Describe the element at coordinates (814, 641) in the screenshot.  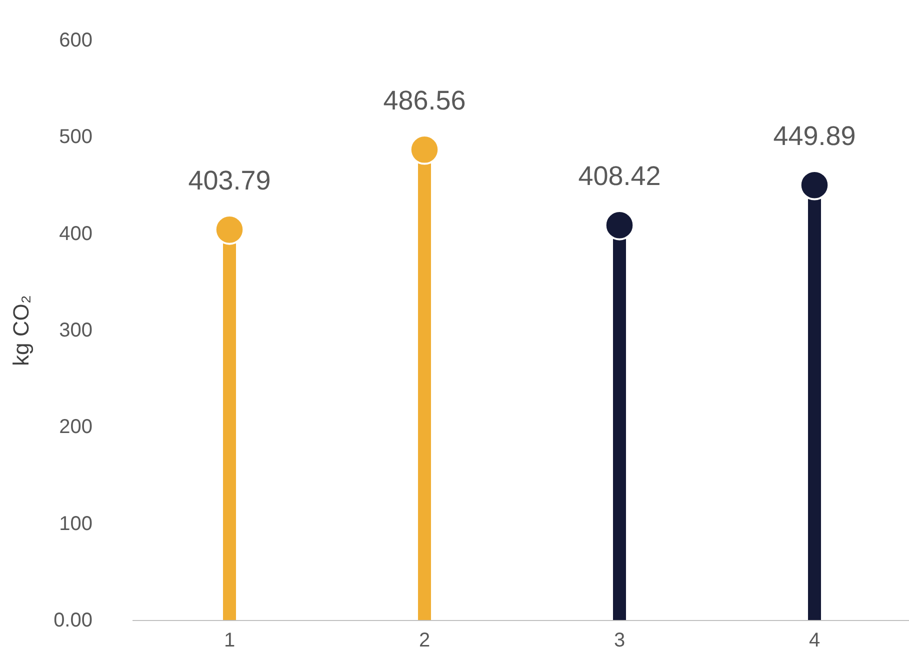
I see `x-tick-label: 4` at that location.